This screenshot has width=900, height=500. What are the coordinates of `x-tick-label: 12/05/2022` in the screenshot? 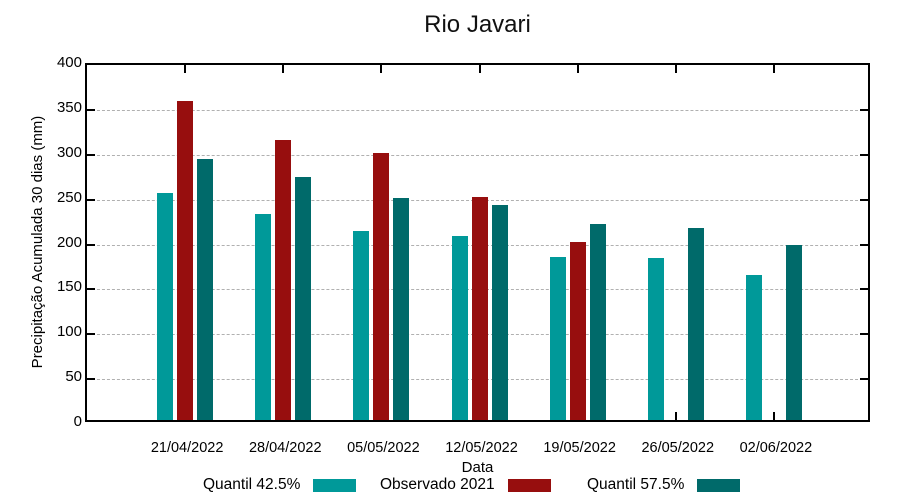 It's located at (481, 448).